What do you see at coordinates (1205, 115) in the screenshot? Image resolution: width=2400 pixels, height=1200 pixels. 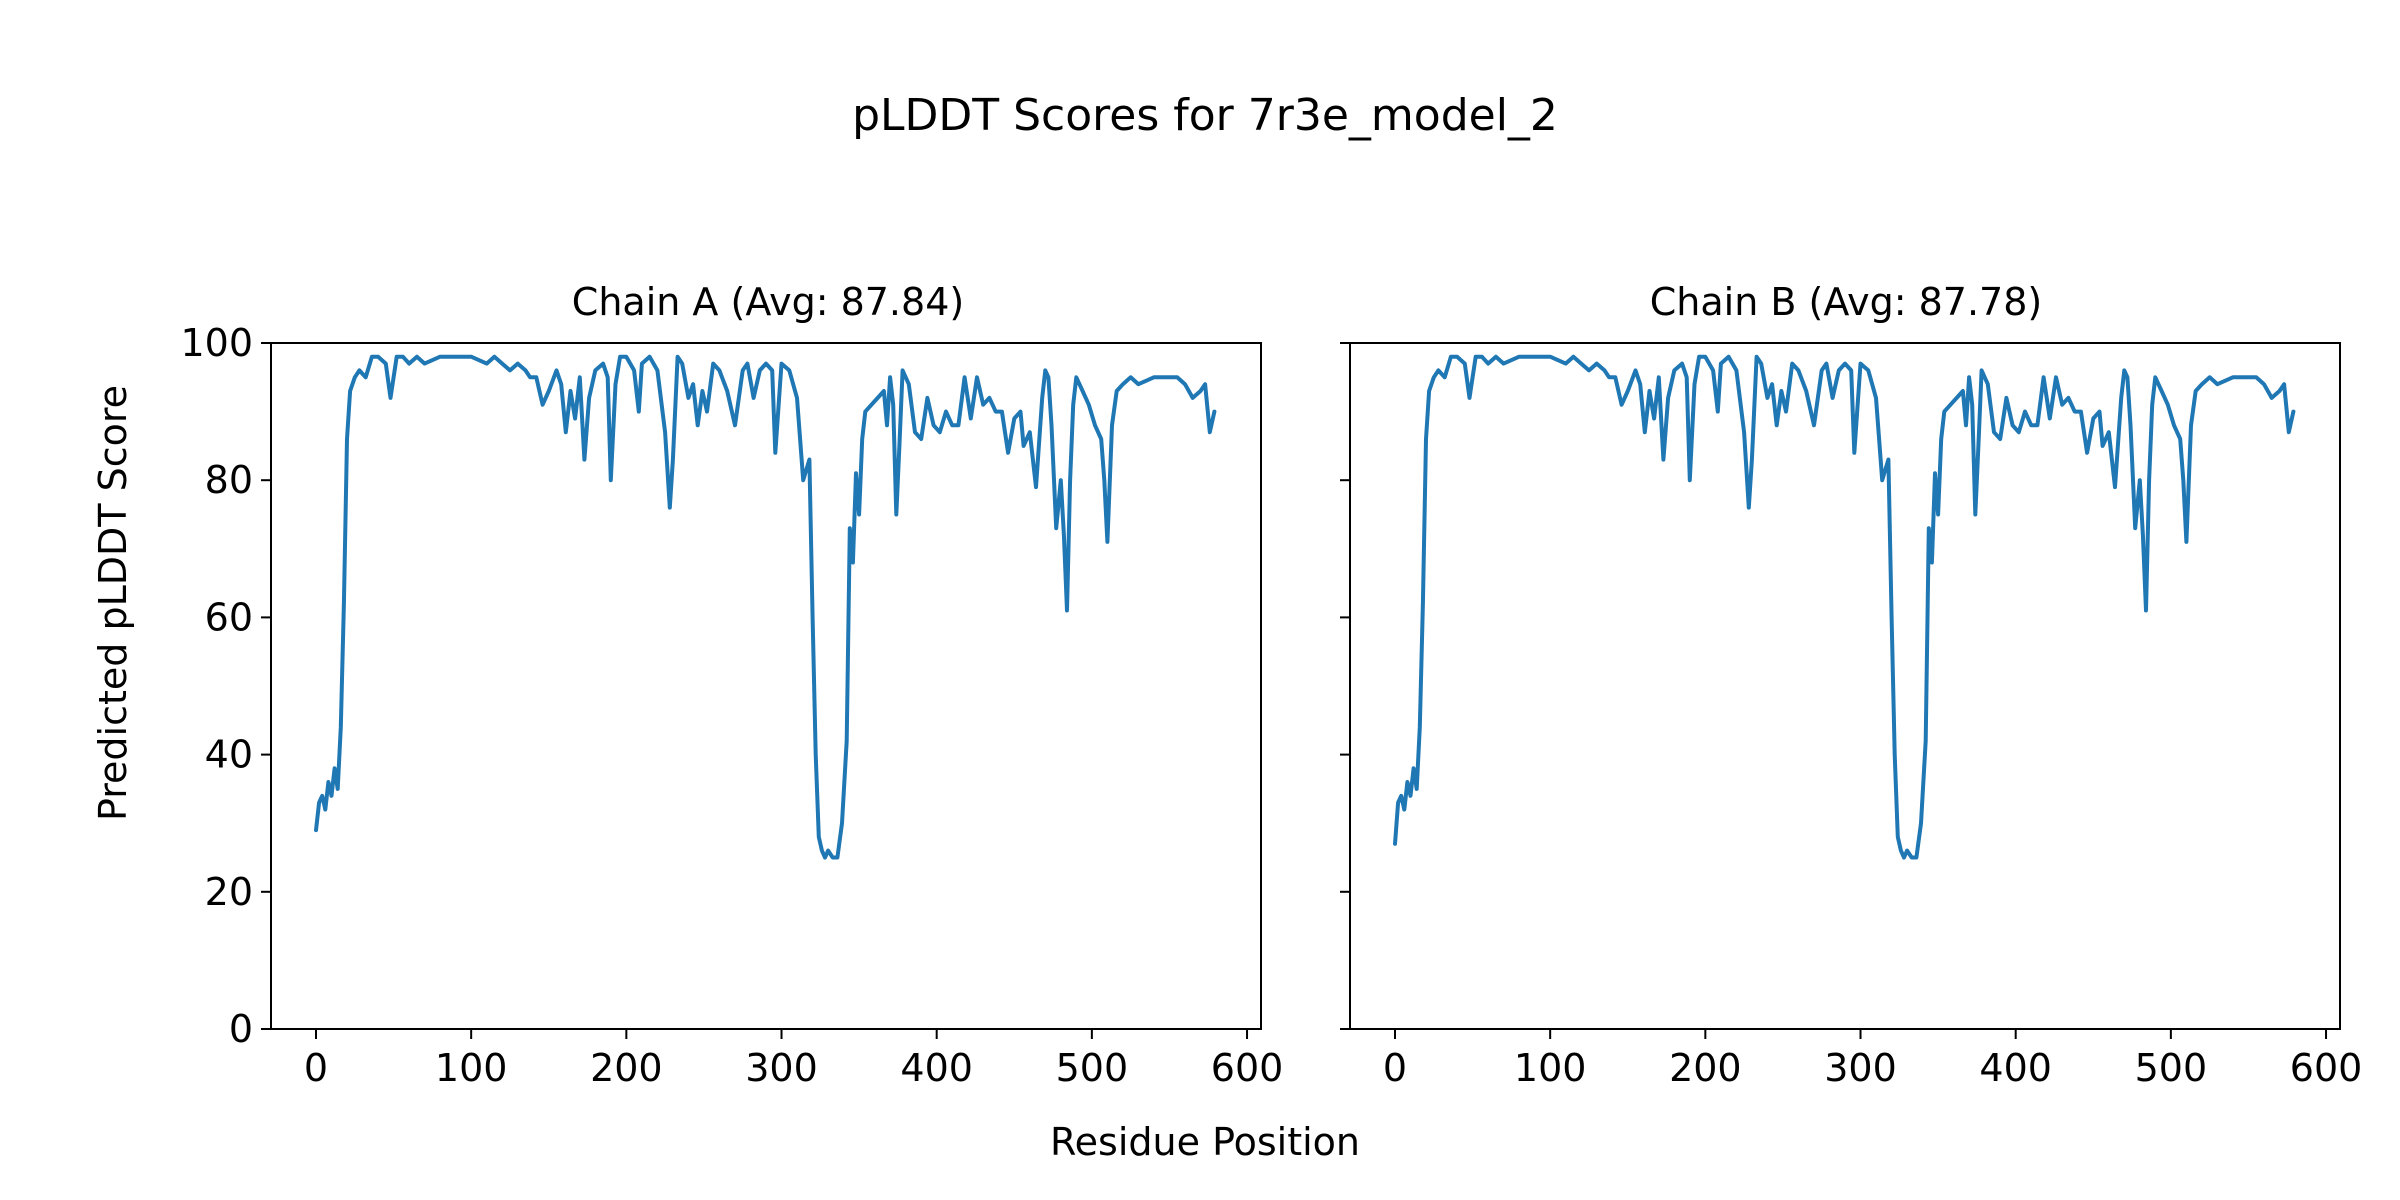 I see `figure-title: pLDDT Scores for 7r3e_model_2` at bounding box center [1205, 115].